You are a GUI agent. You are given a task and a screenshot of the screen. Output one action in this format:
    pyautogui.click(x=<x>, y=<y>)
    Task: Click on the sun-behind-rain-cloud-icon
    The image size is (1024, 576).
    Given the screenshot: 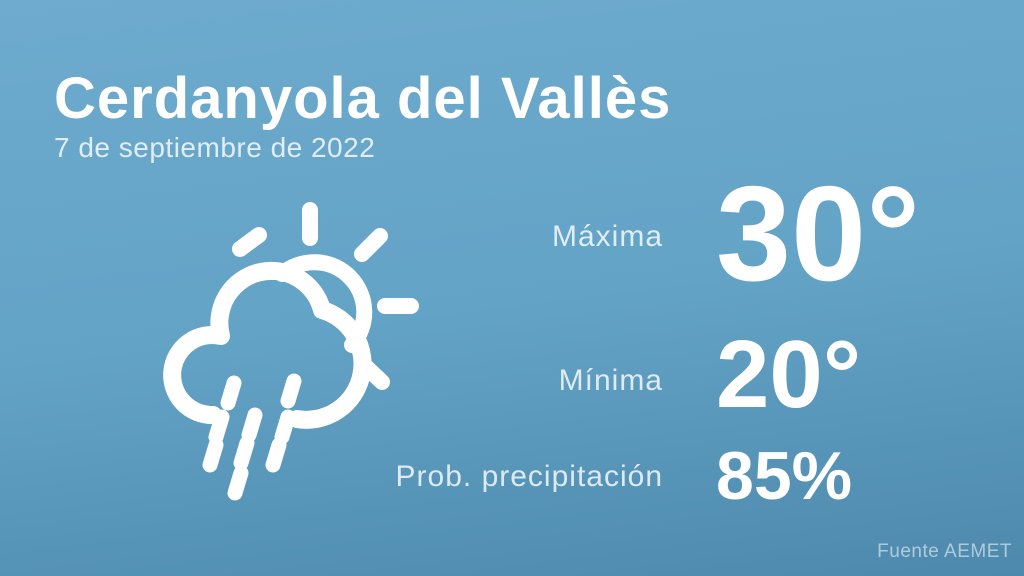 What is the action you would take?
    pyautogui.click(x=291, y=351)
    